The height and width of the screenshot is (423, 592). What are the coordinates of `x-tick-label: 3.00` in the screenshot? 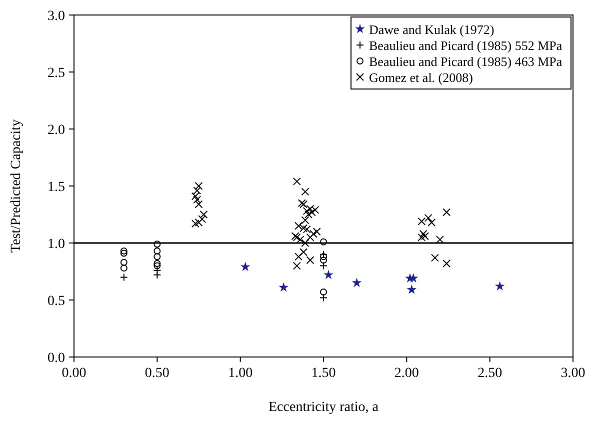 It's located at (573, 373).